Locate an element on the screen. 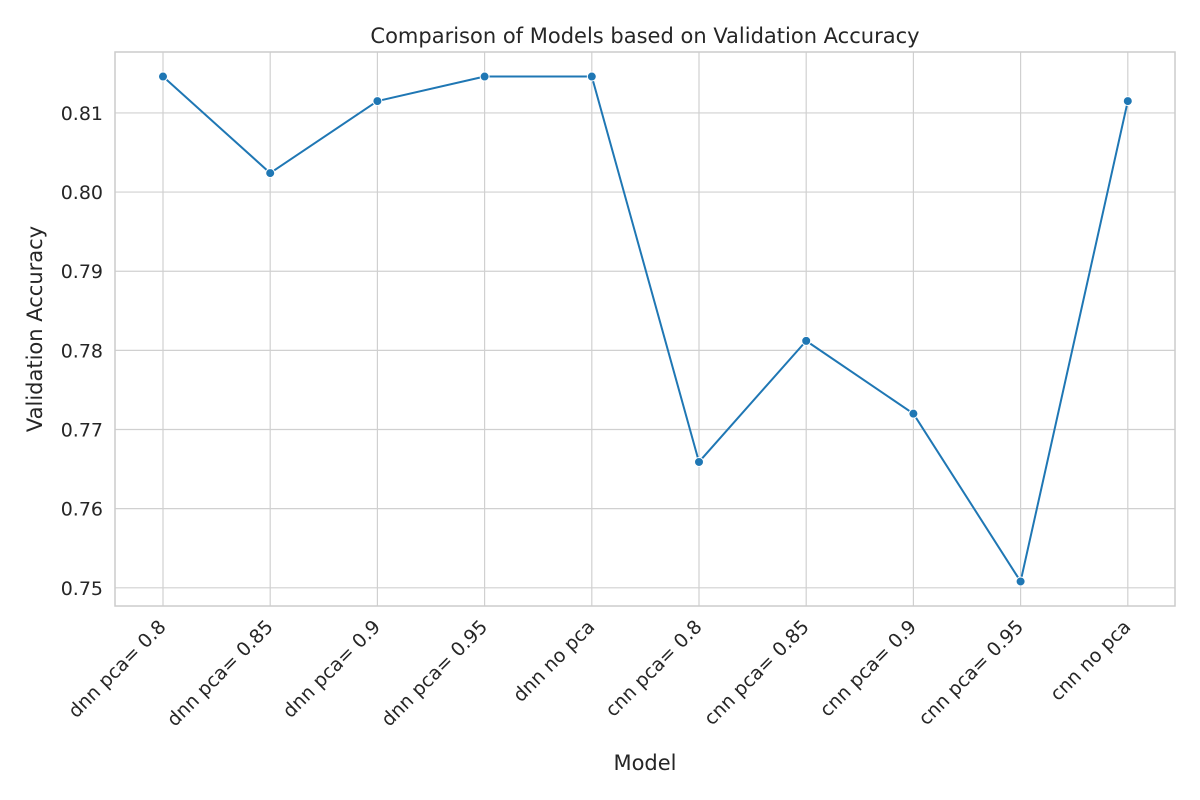  y-axis-label: Validation Accuracy is located at coordinates (35, 329).